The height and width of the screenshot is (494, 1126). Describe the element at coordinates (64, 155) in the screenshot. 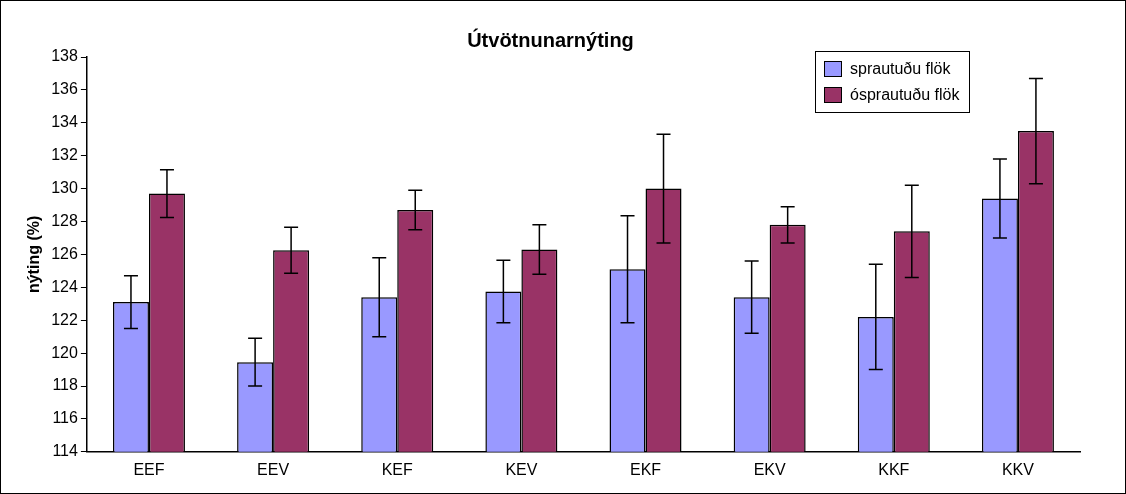

I see `y-tick-label: 132` at that location.